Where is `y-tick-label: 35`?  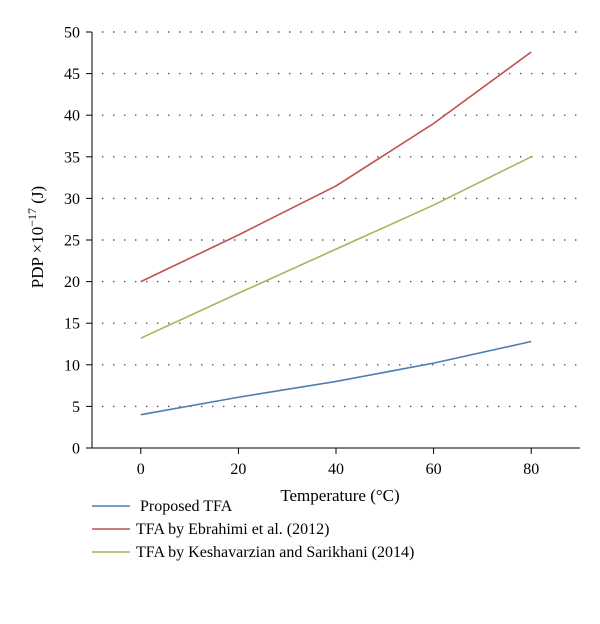
y-tick-label: 35 is located at coordinates (72, 157).